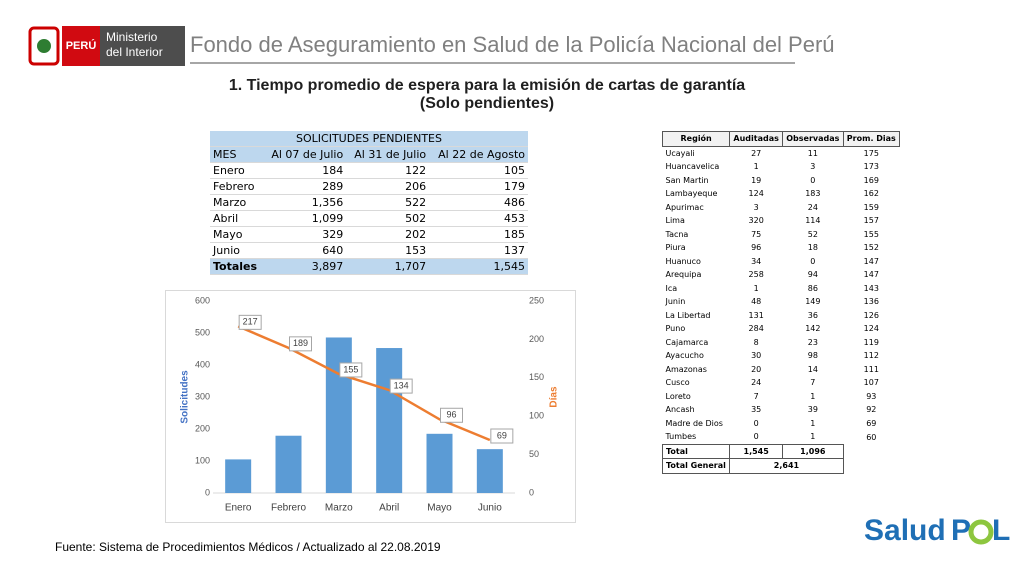 Image resolution: width=1024 pixels, height=576 pixels. I want to click on cell: 175, so click(871, 153).